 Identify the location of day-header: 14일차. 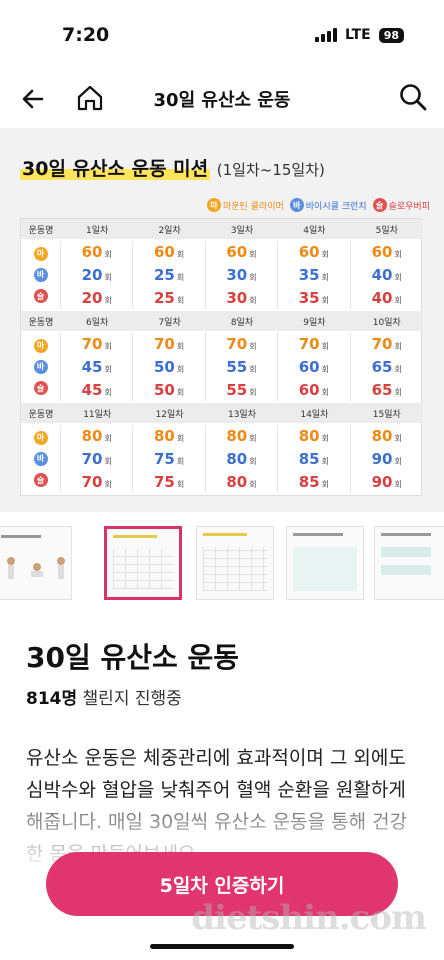
(314, 414).